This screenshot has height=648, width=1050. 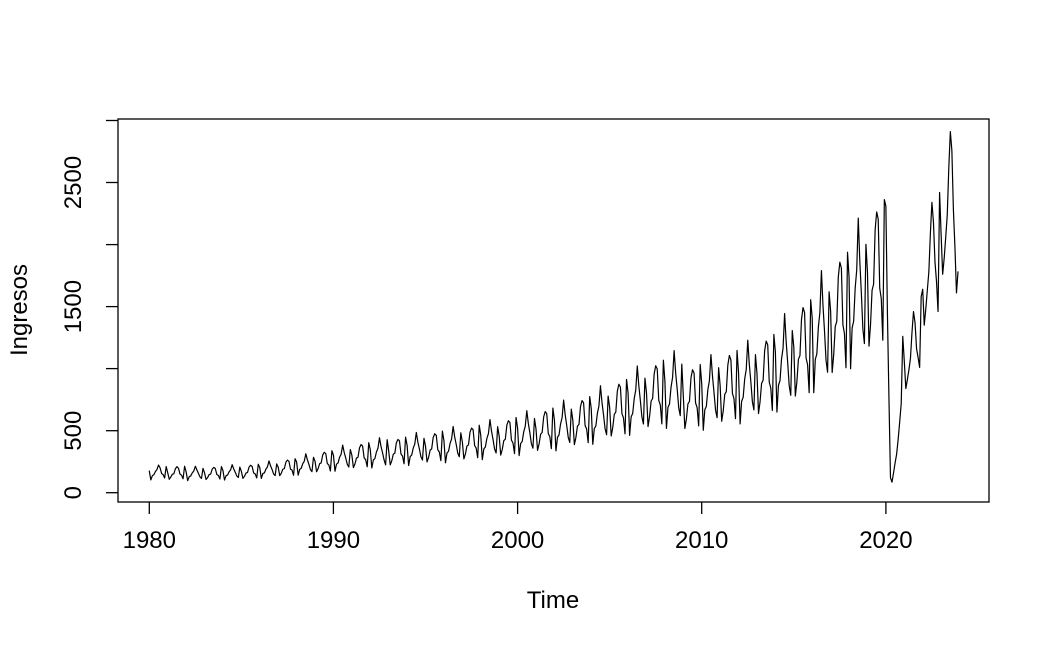 What do you see at coordinates (149, 540) in the screenshot?
I see `x-tick-label: 1980` at bounding box center [149, 540].